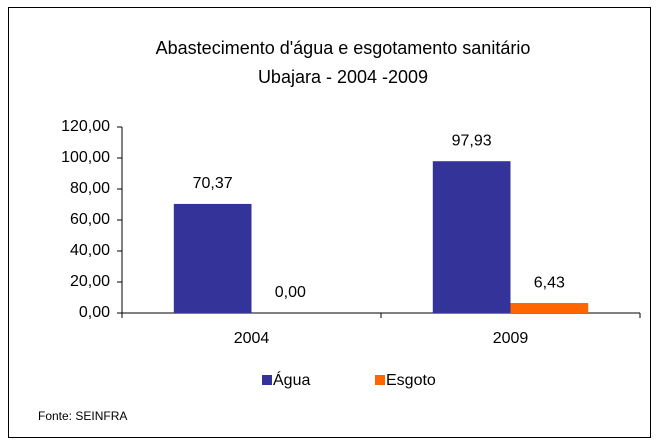 The height and width of the screenshot is (445, 659). I want to click on data-label: 97,93, so click(472, 140).